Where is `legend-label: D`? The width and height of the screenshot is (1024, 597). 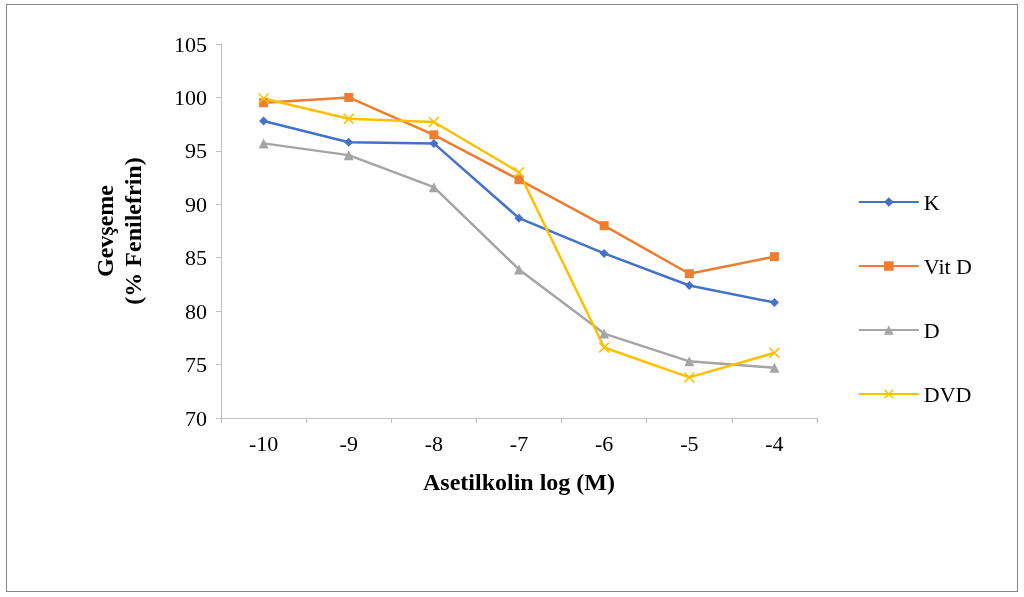
legend-label: D is located at coordinates (931, 330).